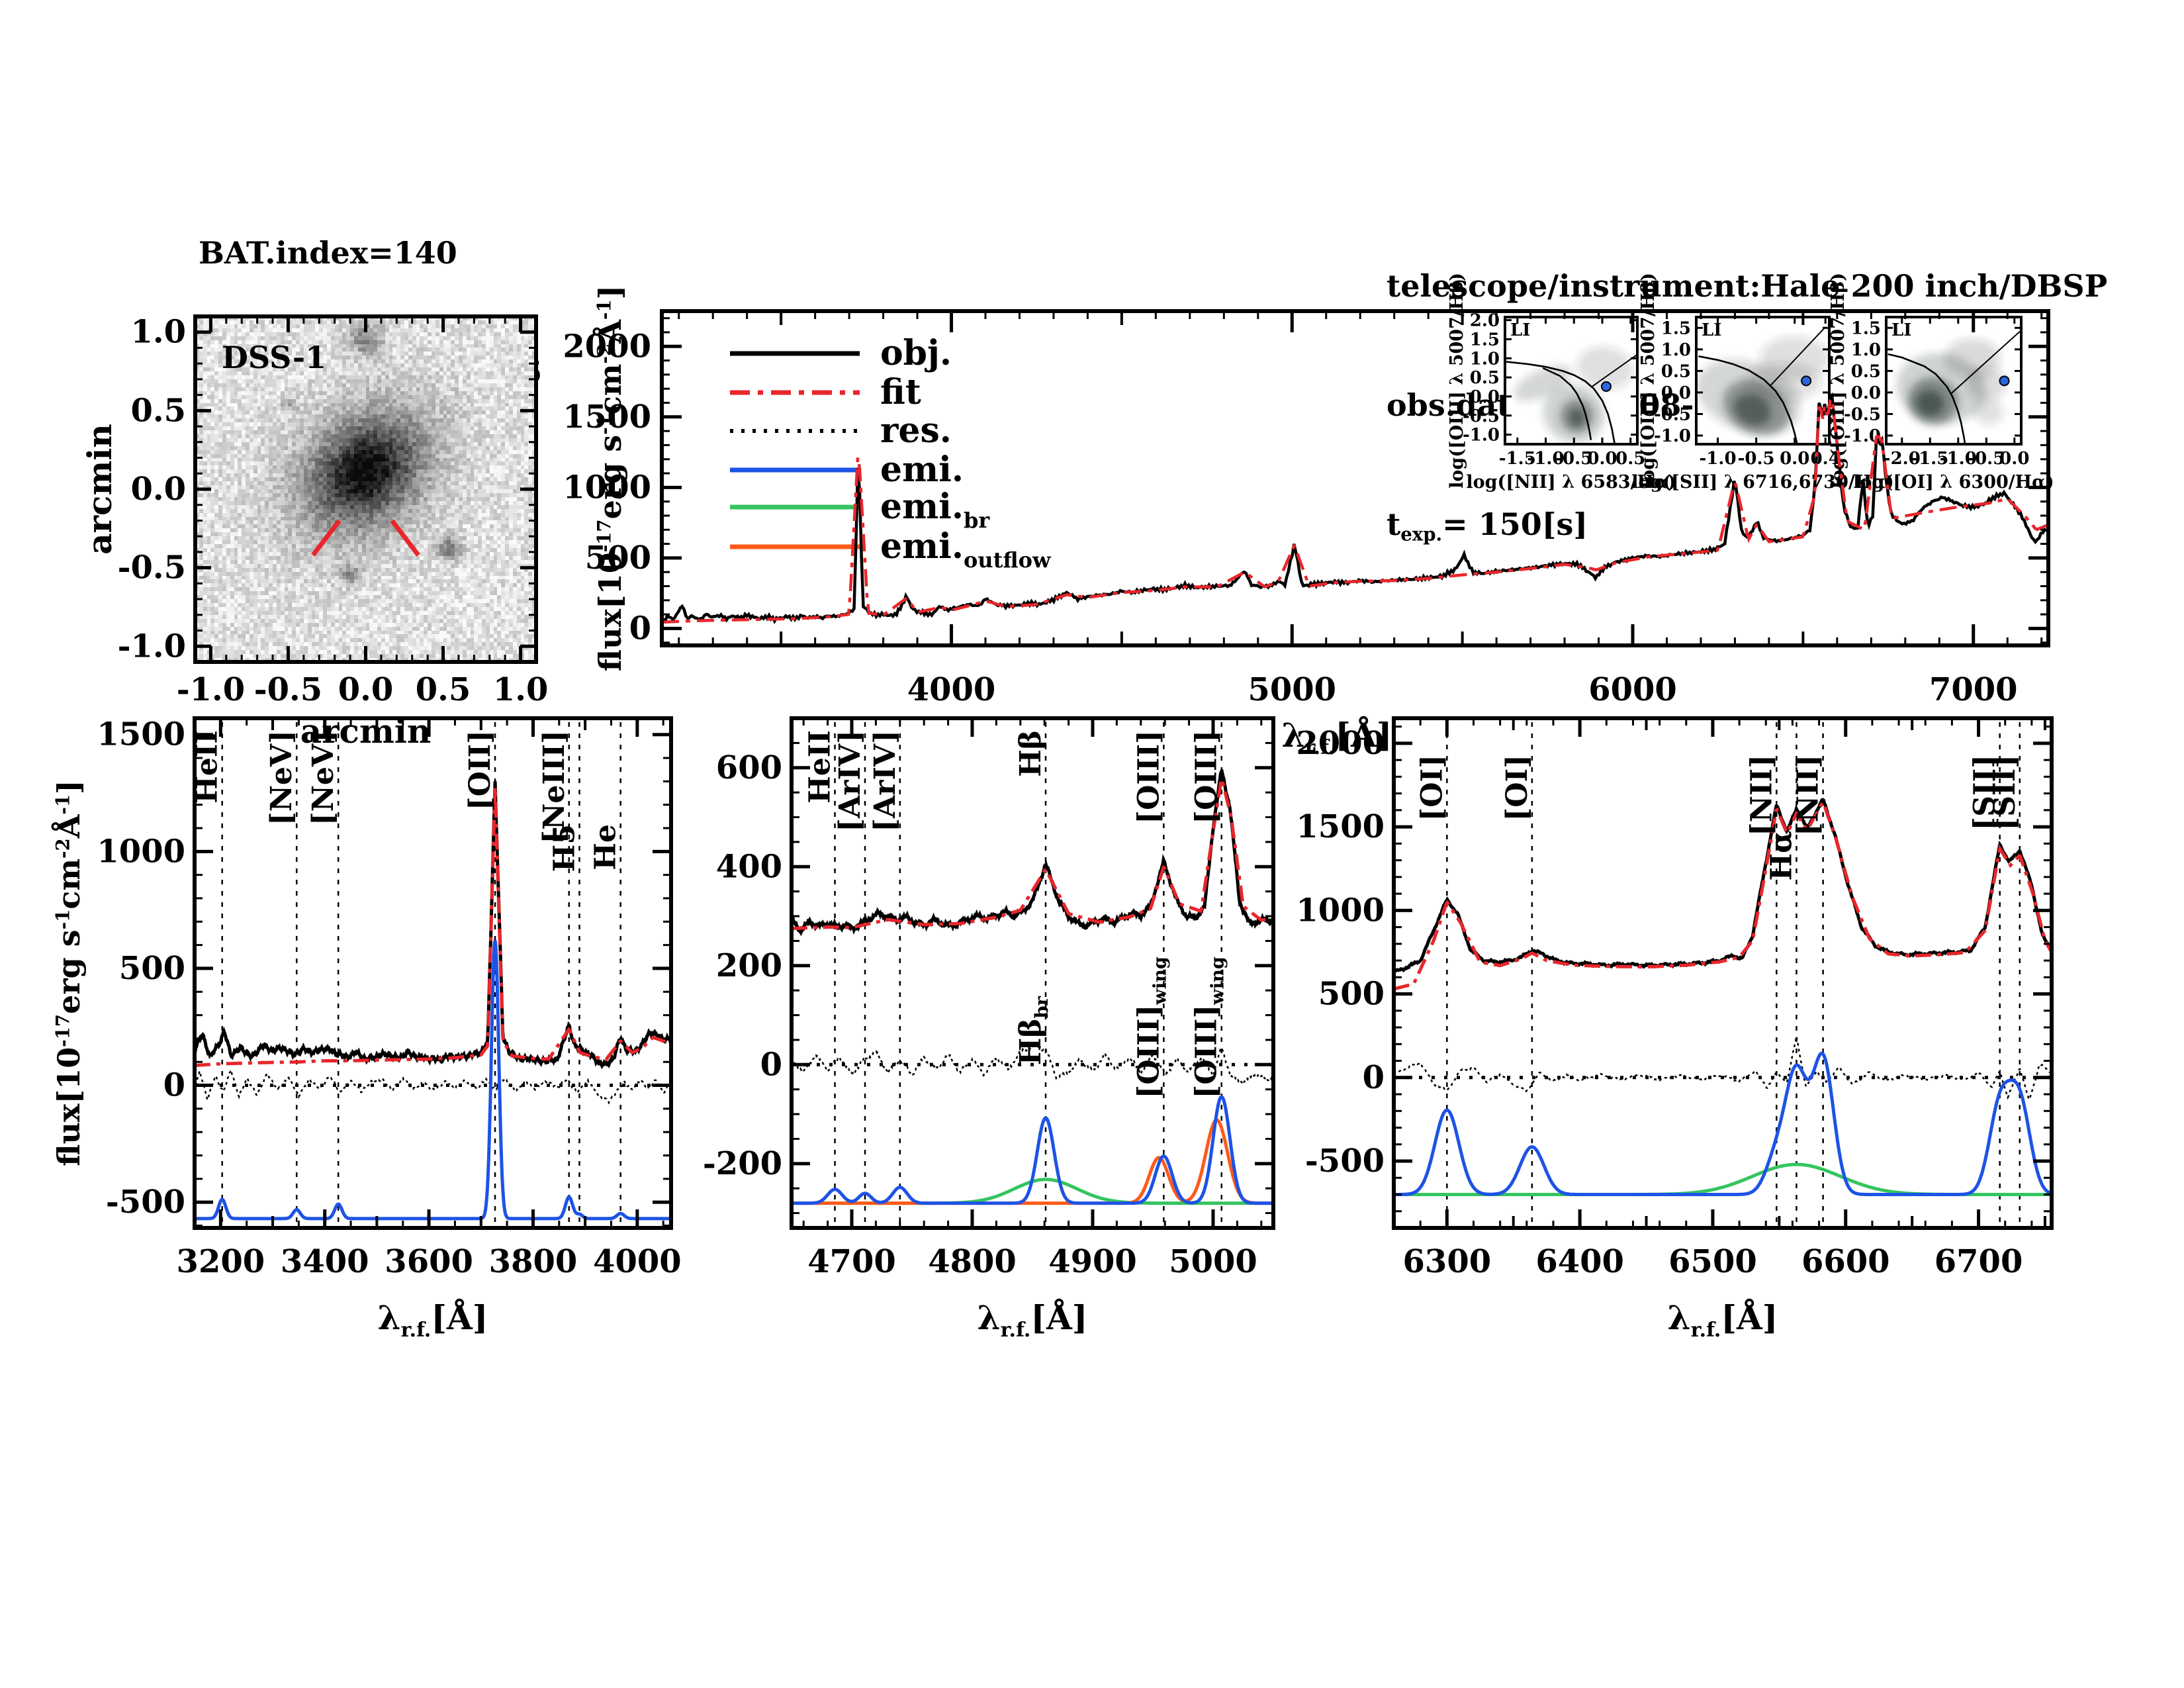 The width and height of the screenshot is (2184, 1688). Describe the element at coordinates (1422, 534) in the screenshot. I see `exposure-time-part: exp.` at that location.